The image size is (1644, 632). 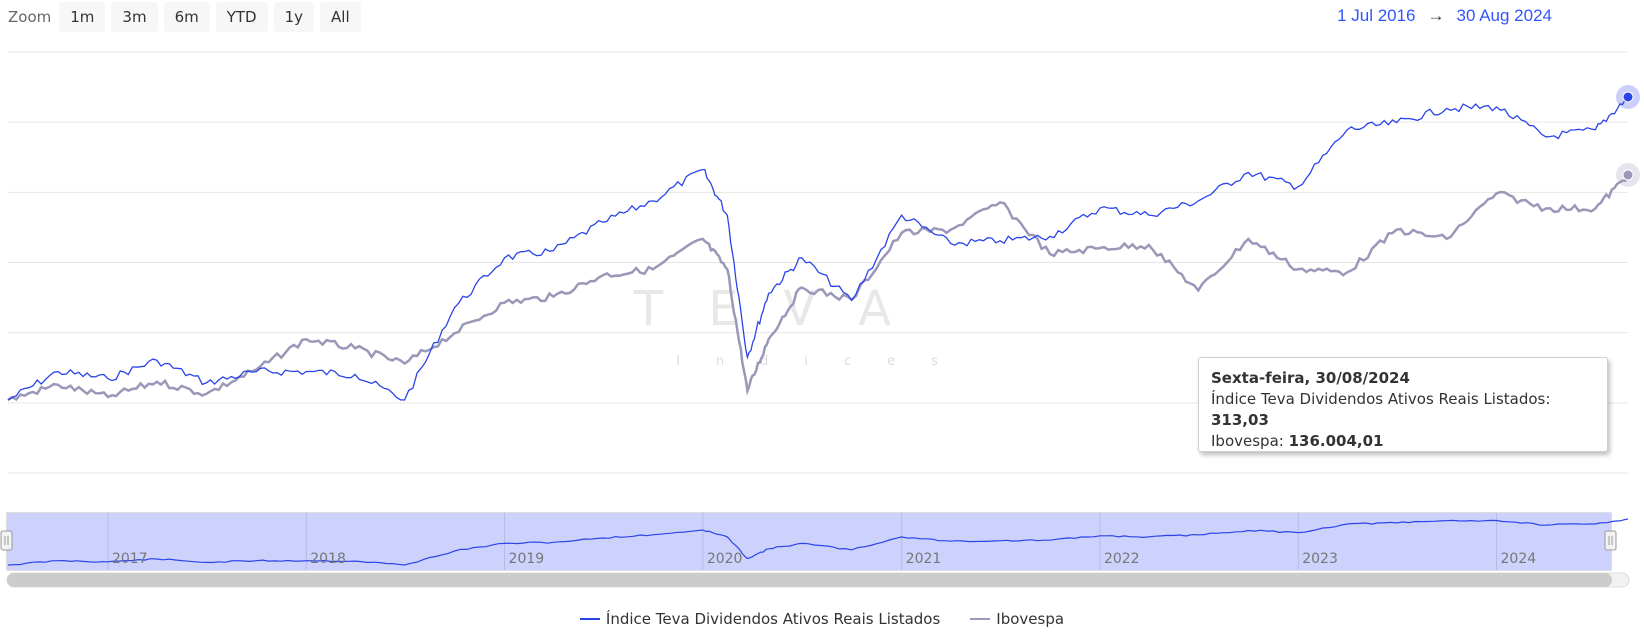 What do you see at coordinates (1240, 420) in the screenshot?
I see `tooltip-series1-value: 313,03` at bounding box center [1240, 420].